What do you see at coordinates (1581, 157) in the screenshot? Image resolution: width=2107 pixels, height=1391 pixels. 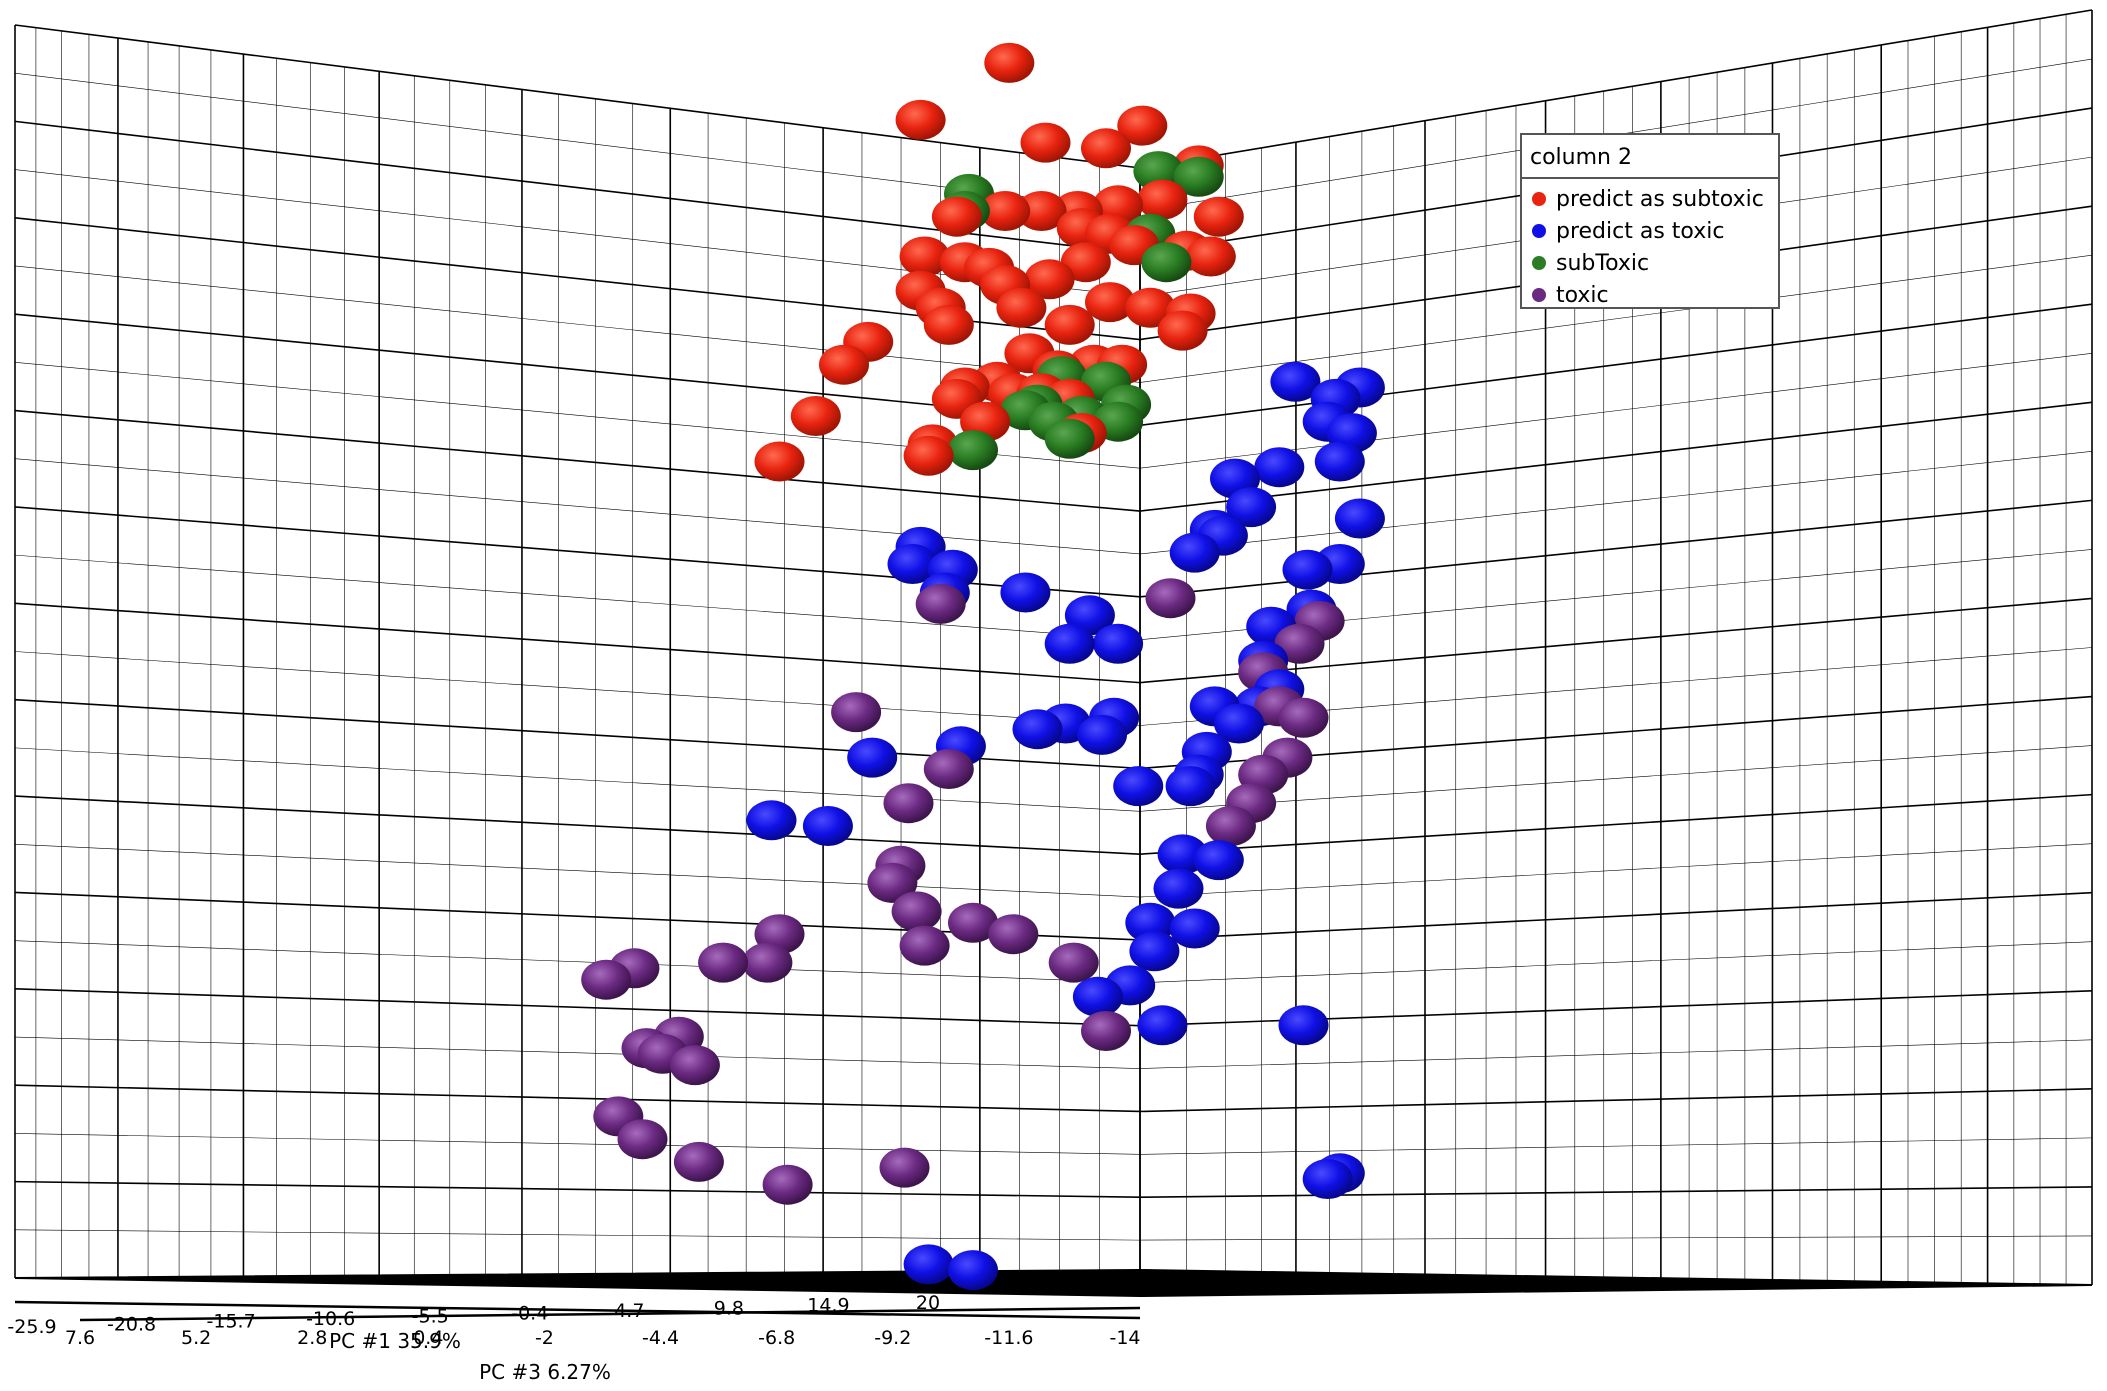 I see `legend-title: column 2` at bounding box center [1581, 157].